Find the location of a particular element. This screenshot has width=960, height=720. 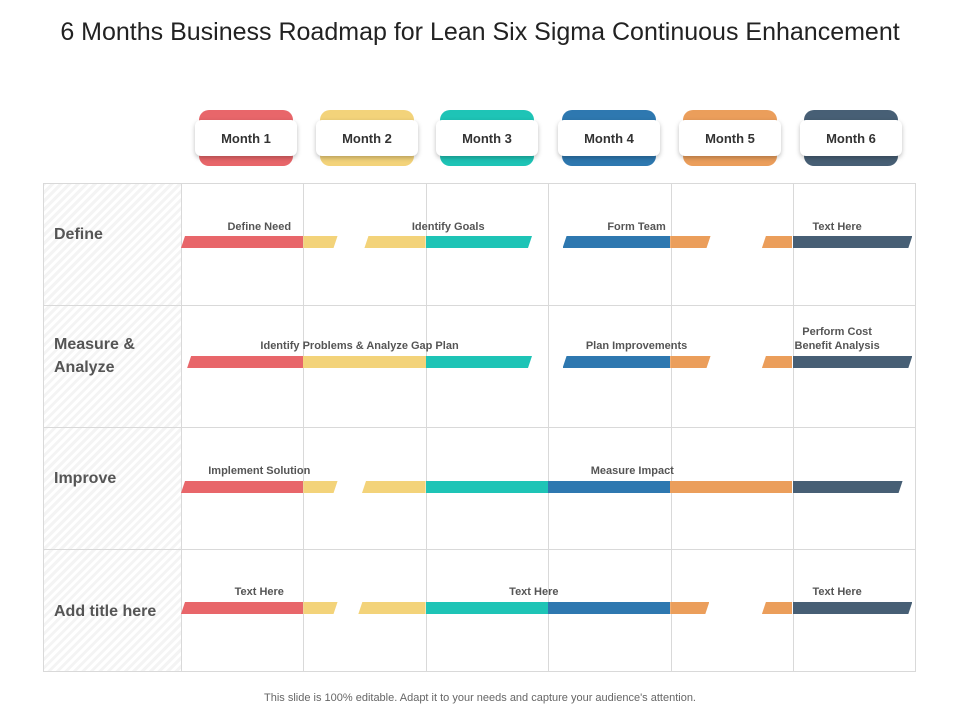

month-label-2: Month 2 is located at coordinates (367, 138).